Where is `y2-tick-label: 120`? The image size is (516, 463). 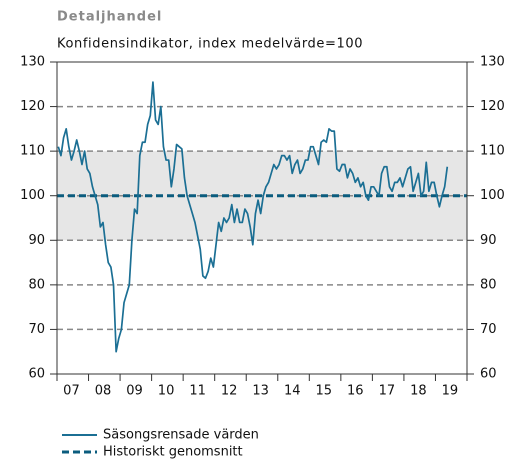
y2-tick-label: 120 is located at coordinates (492, 106).